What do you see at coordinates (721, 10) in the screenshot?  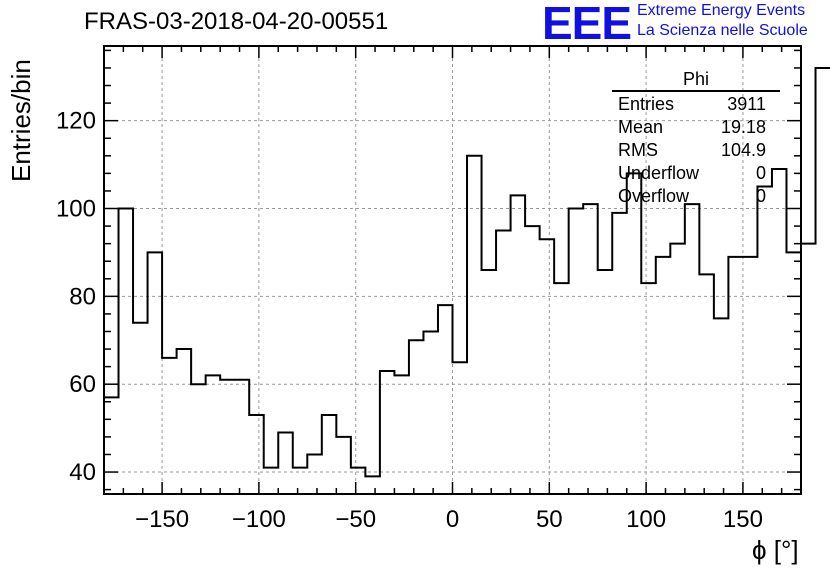 I see `logo-text-line1: Extreme Energy Events` at bounding box center [721, 10].